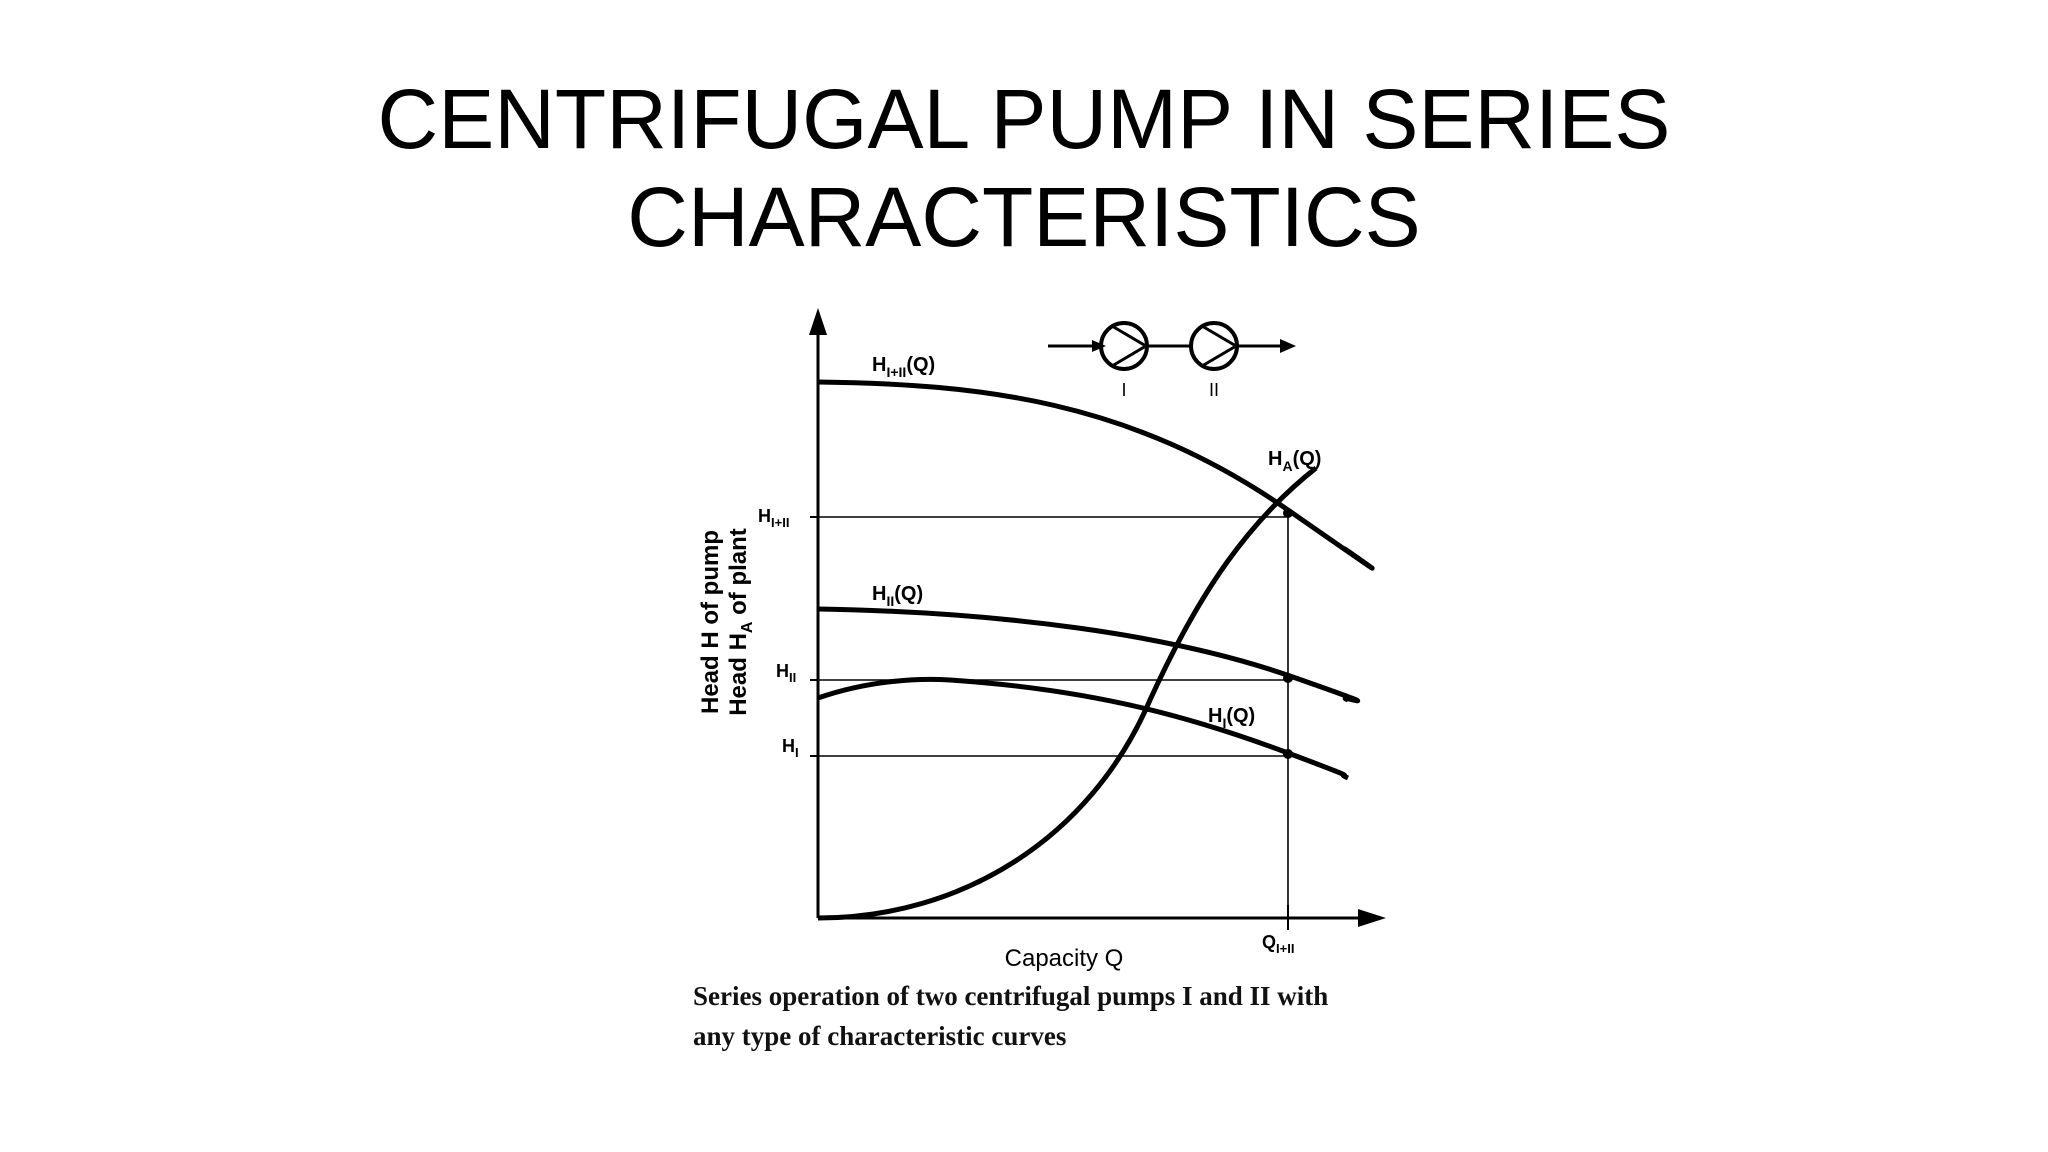 This screenshot has width=2048, height=1152. I want to click on pump-1-label: I, so click(1123, 390).